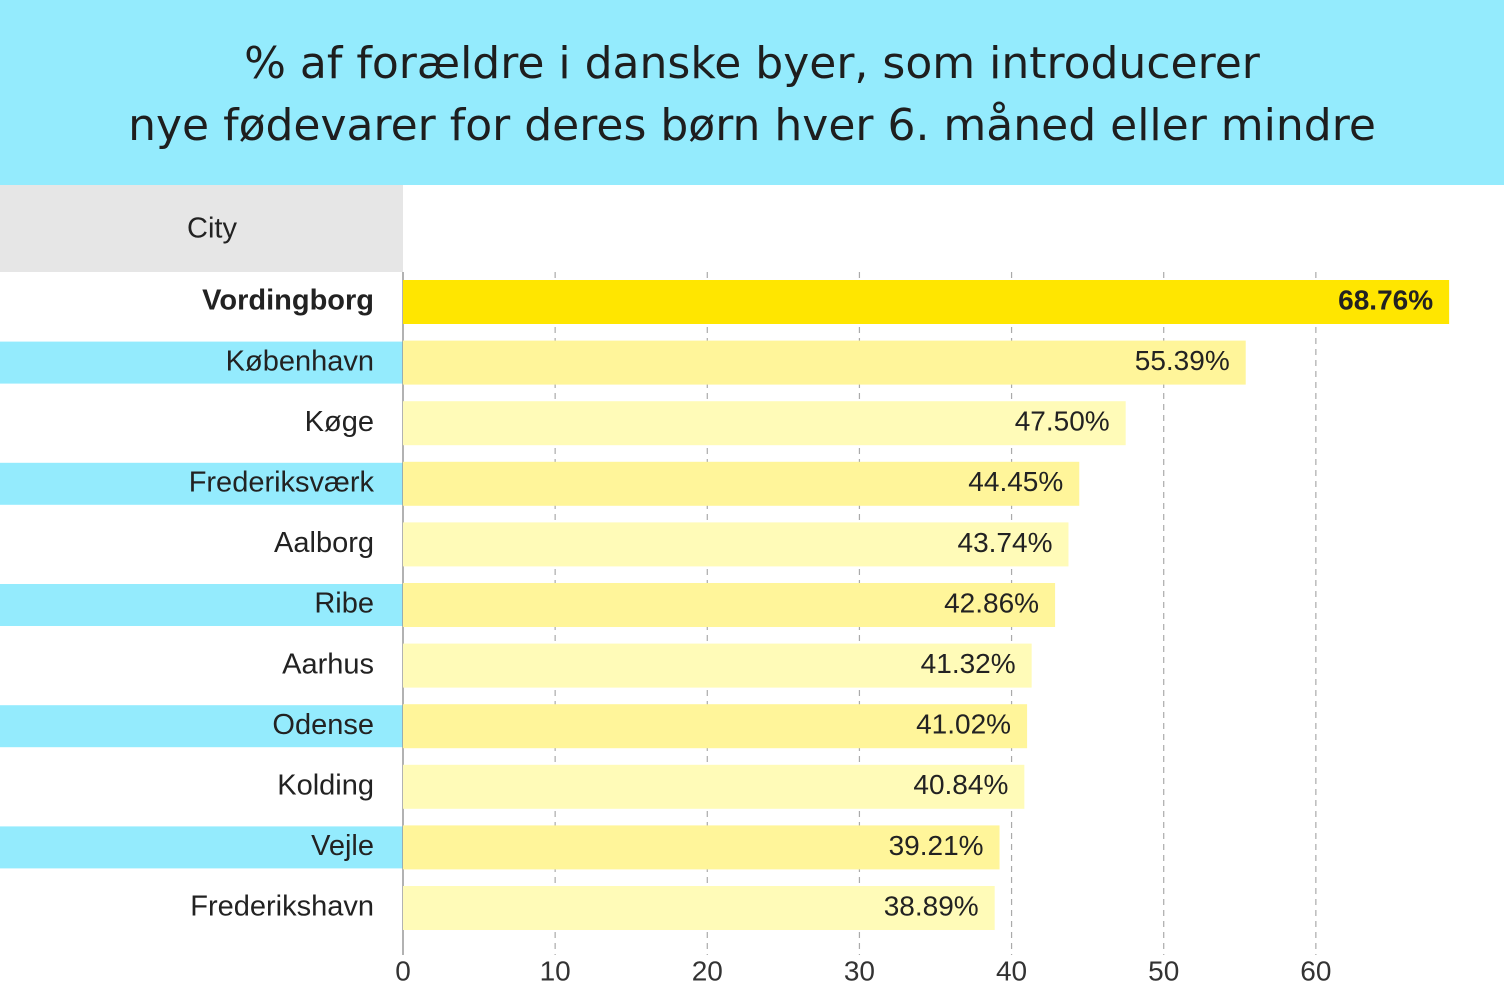 The image size is (1504, 1003). What do you see at coordinates (325, 785) in the screenshot?
I see `y-tick-label: Kolding` at bounding box center [325, 785].